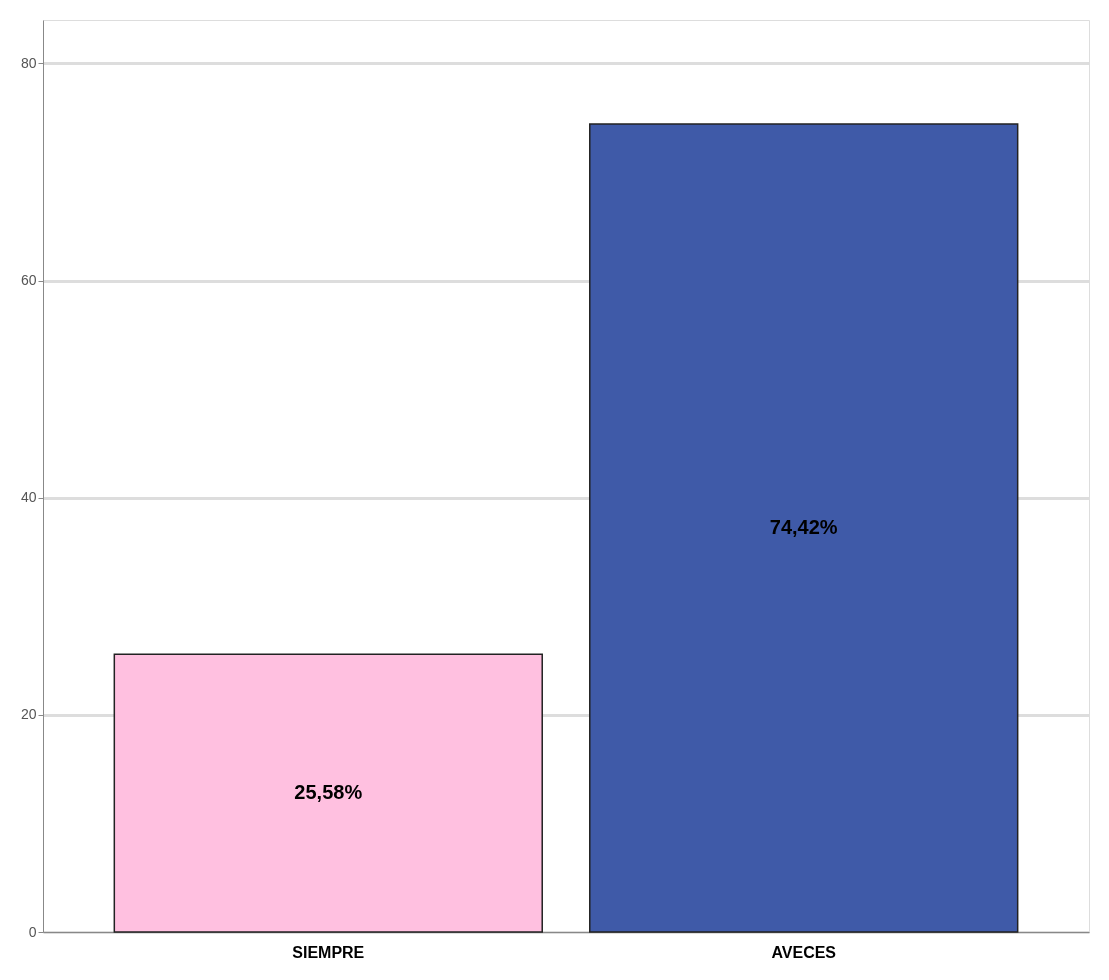 The image size is (1109, 980). What do you see at coordinates (32, 931) in the screenshot?
I see `y-tick-label: 0` at bounding box center [32, 931].